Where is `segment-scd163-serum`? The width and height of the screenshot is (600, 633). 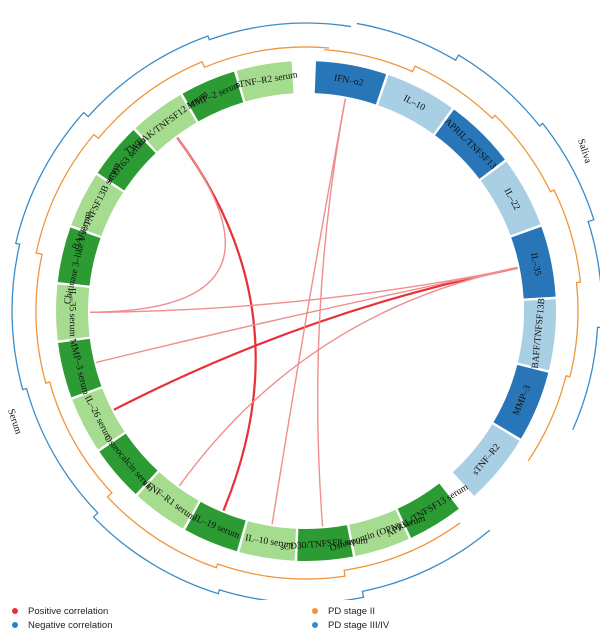 segment-scd163-serum is located at coordinates (126, 160).